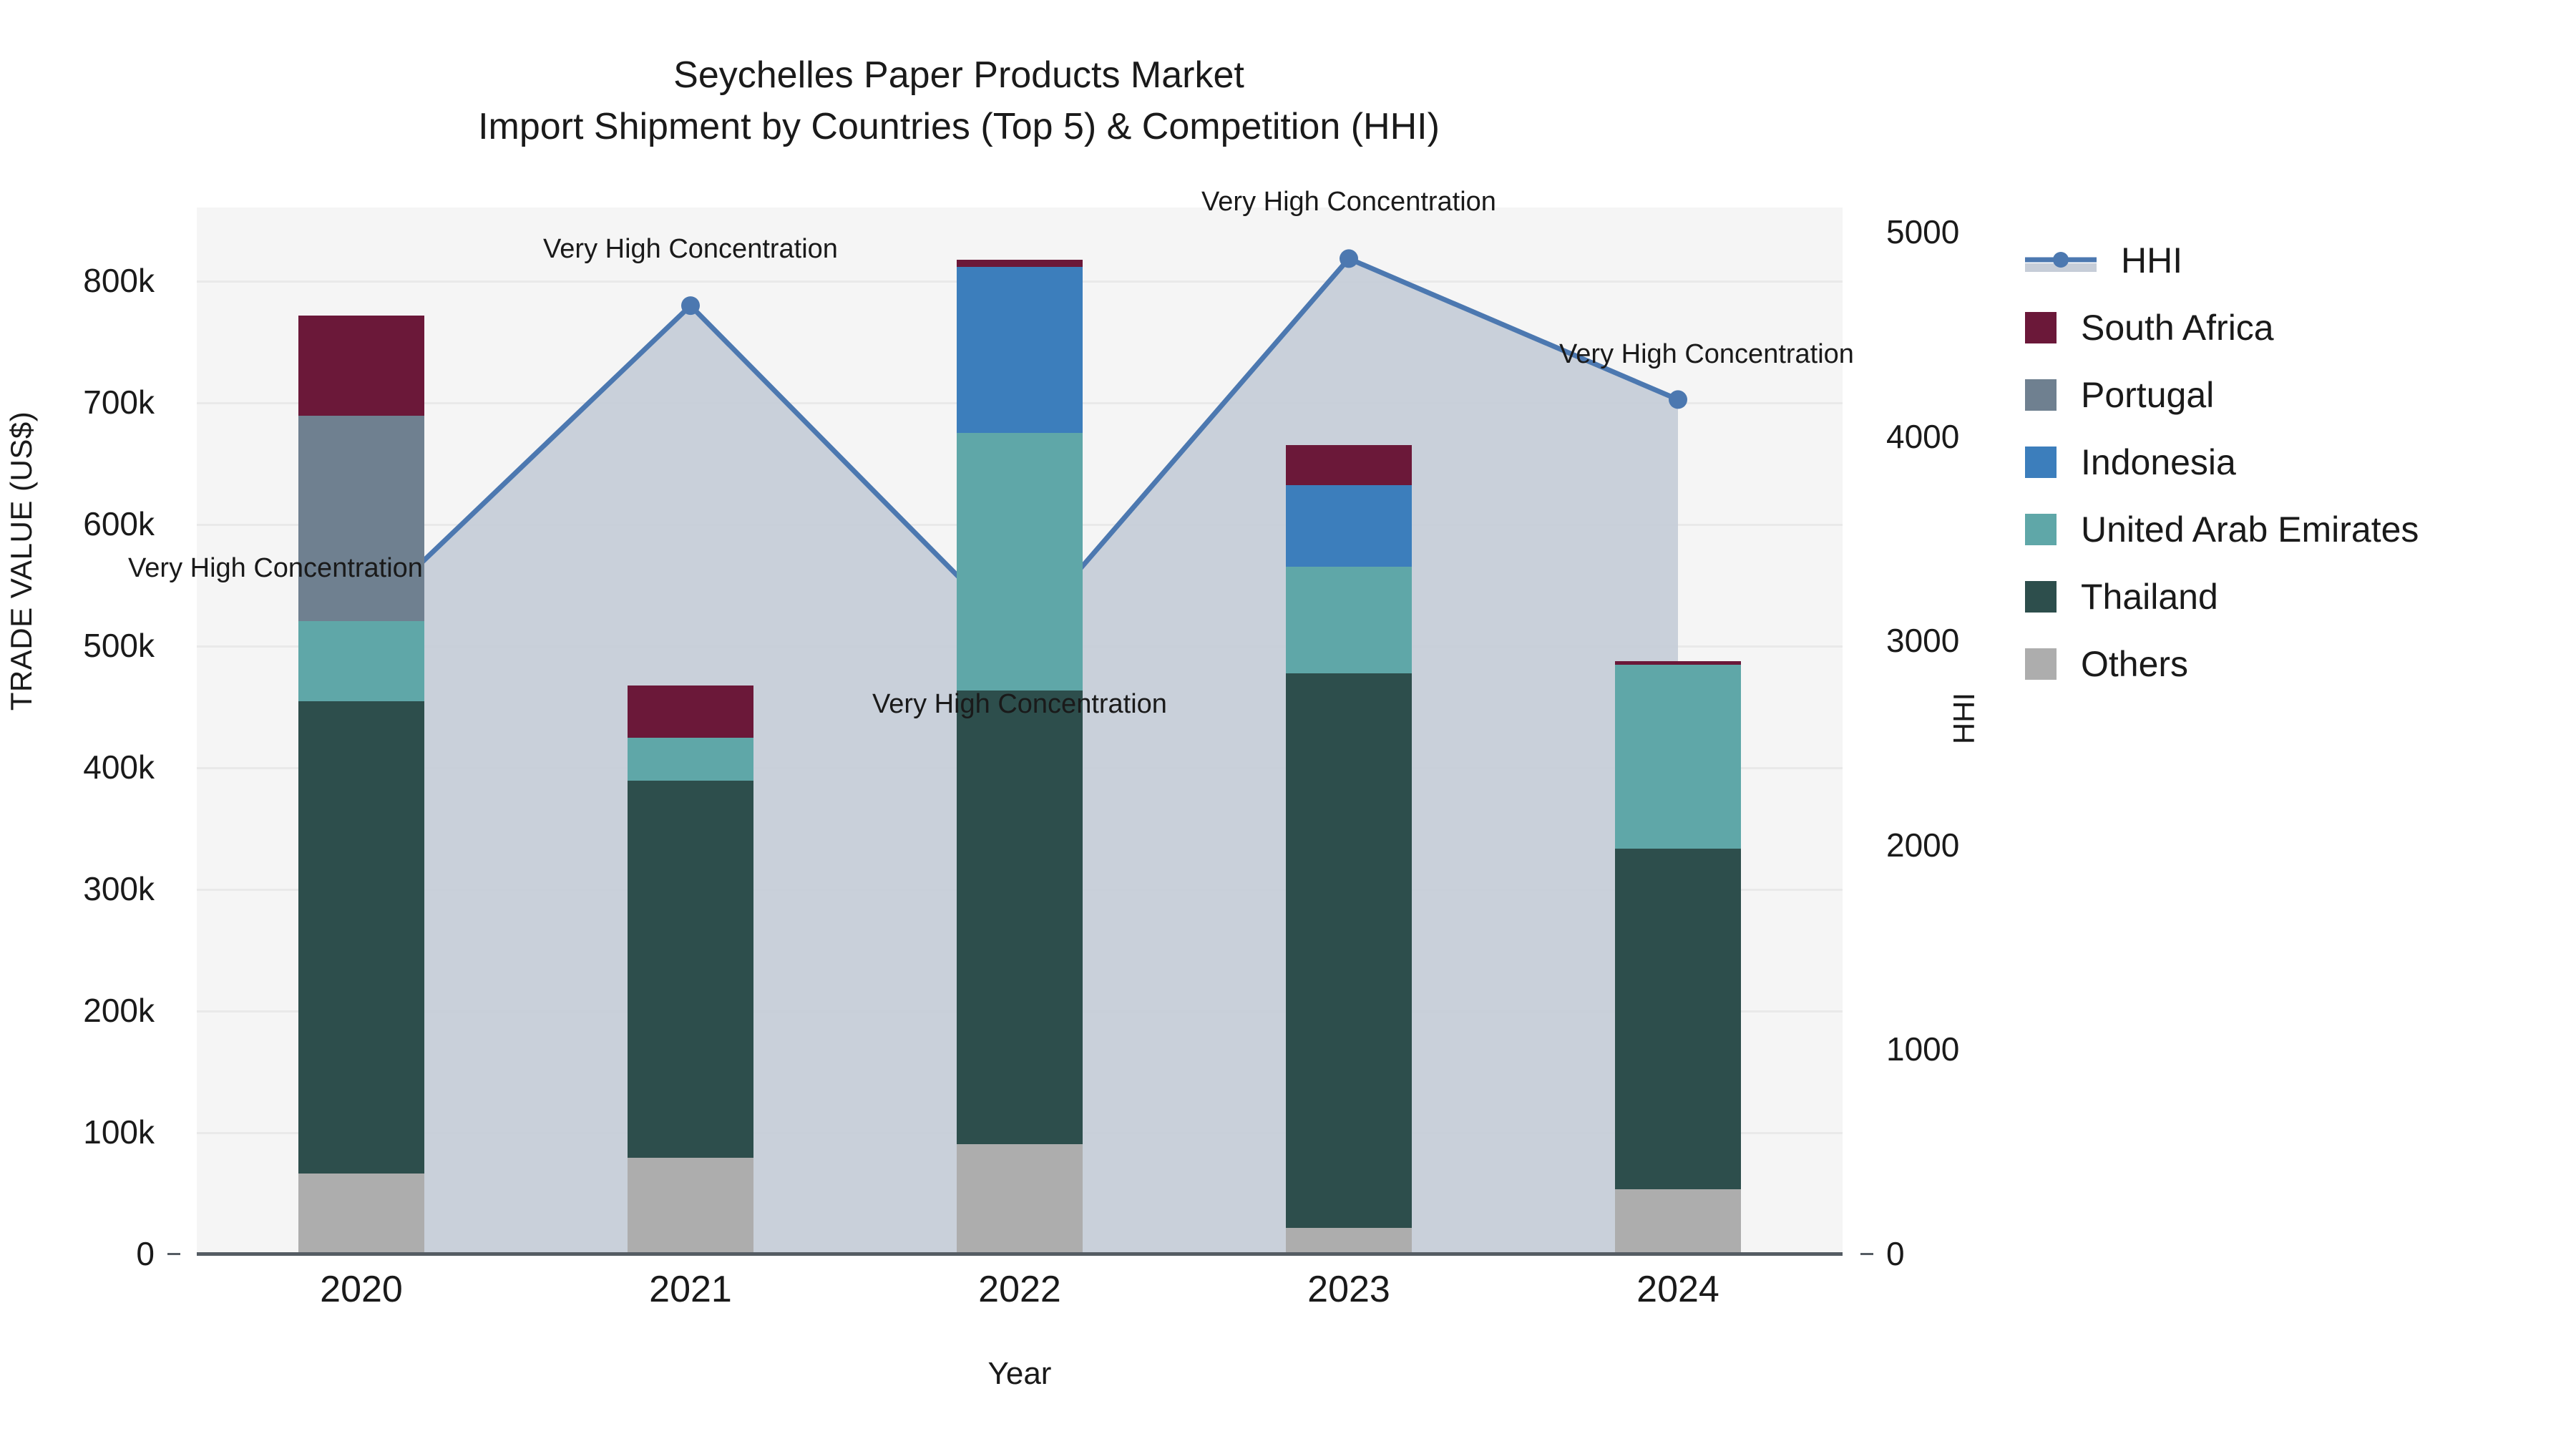 This screenshot has height=1449, width=2576. Describe the element at coordinates (119, 888) in the screenshot. I see `y-tick-left-label: 300k` at that location.